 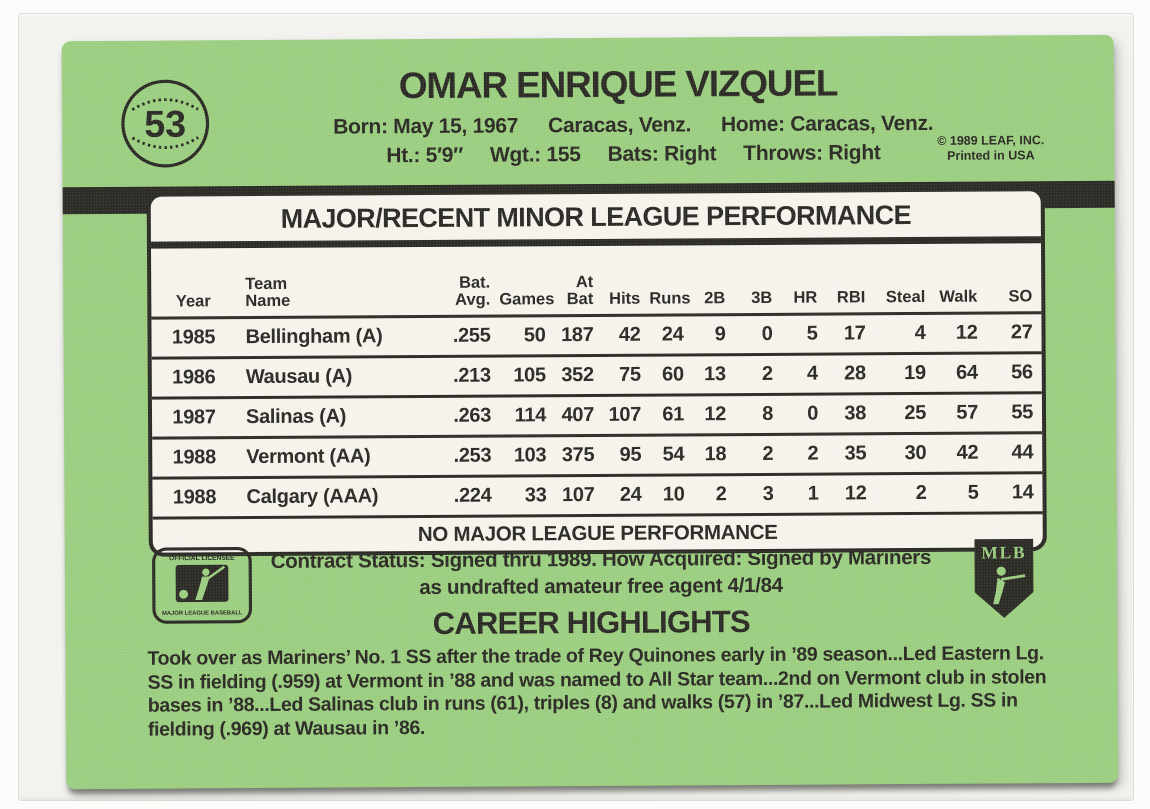 What do you see at coordinates (720, 334) in the screenshot?
I see `stats-cell: 9` at bounding box center [720, 334].